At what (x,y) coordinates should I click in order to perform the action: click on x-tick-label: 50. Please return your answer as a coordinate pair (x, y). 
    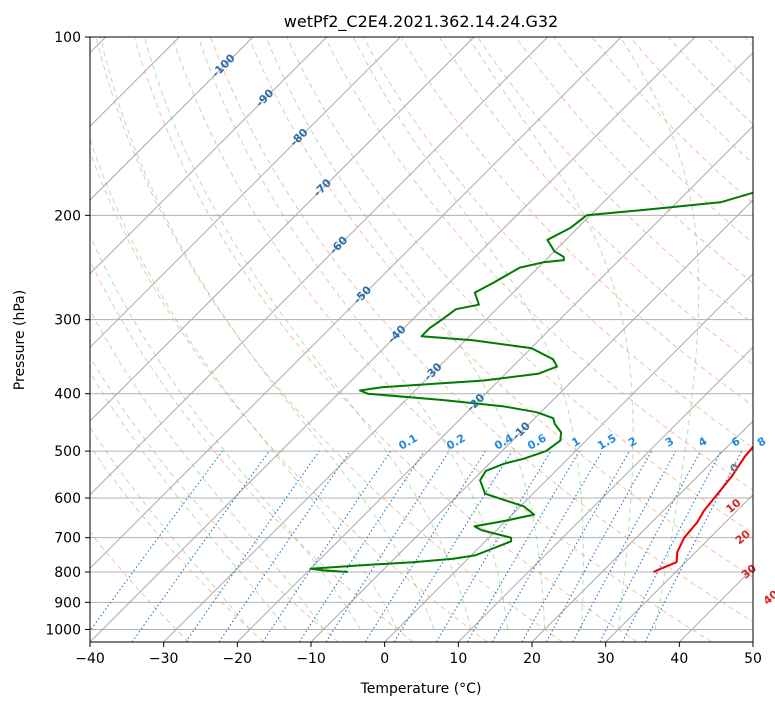
    Looking at the image, I should click on (753, 659).